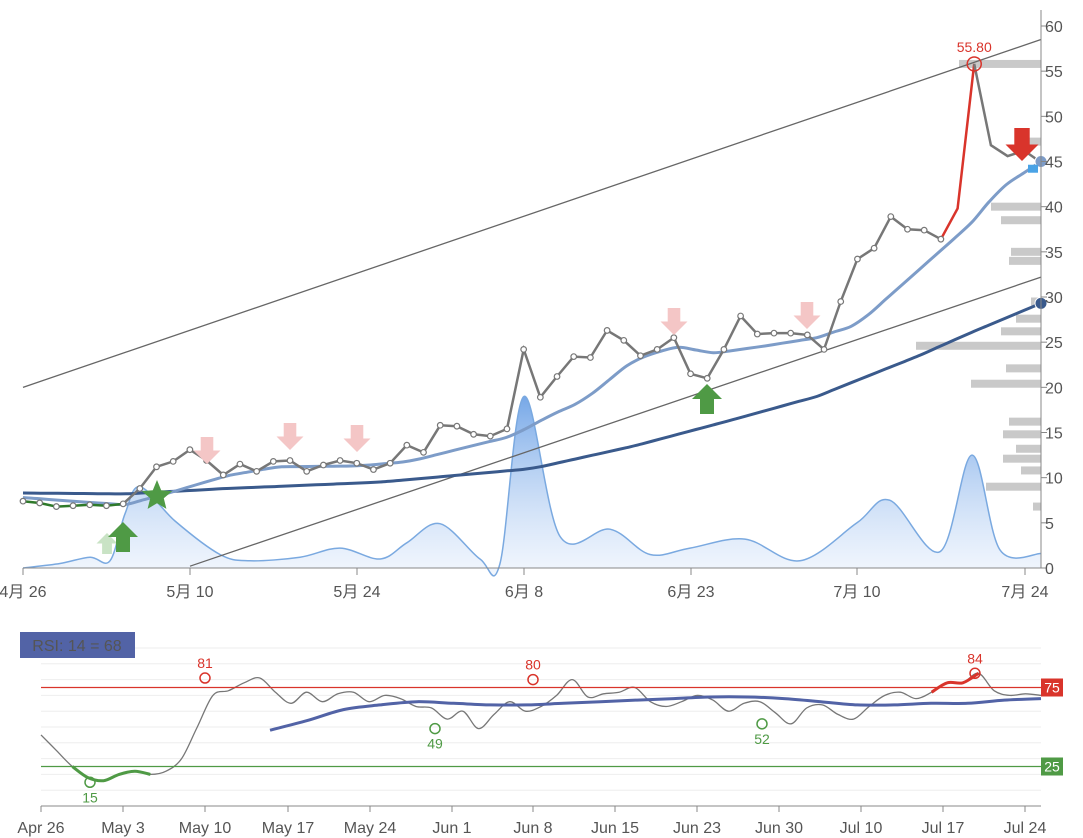 The width and height of the screenshot is (1083, 838). I want to click on rsi-extreme-label: 84, so click(975, 658).